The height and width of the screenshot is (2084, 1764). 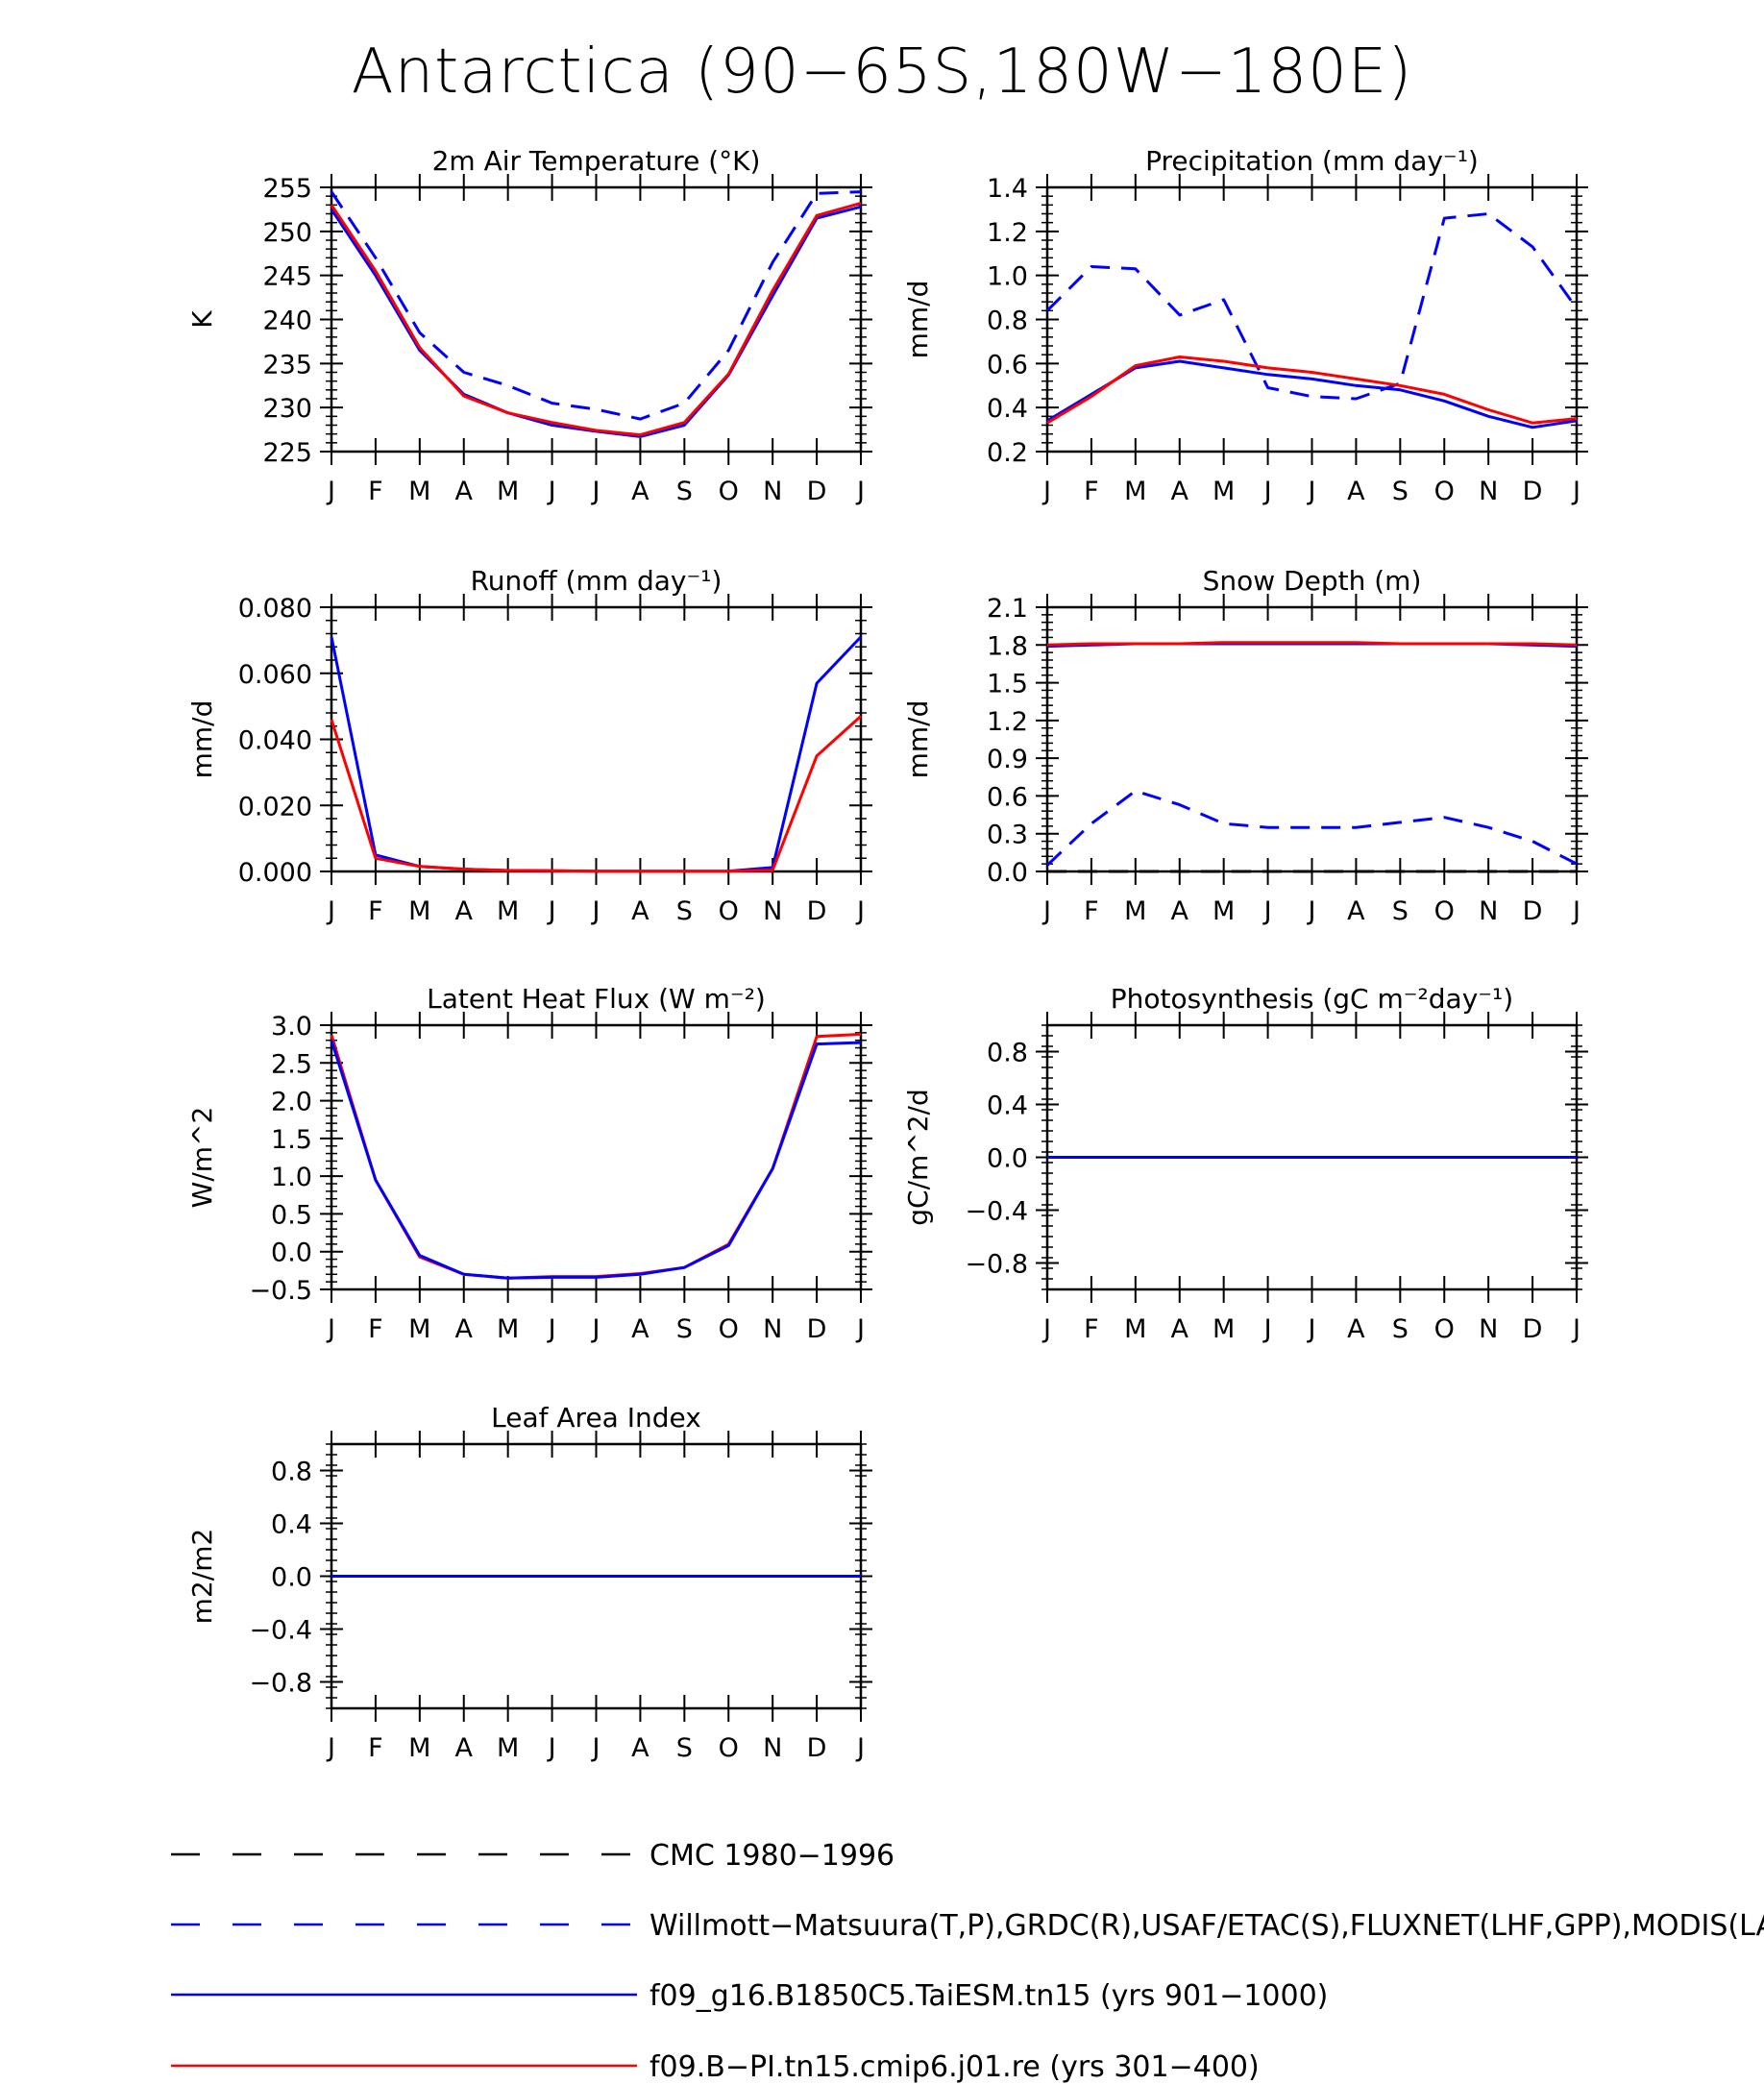 I want to click on panel-title: Precipitation (mm day⁻¹), so click(x=1312, y=161).